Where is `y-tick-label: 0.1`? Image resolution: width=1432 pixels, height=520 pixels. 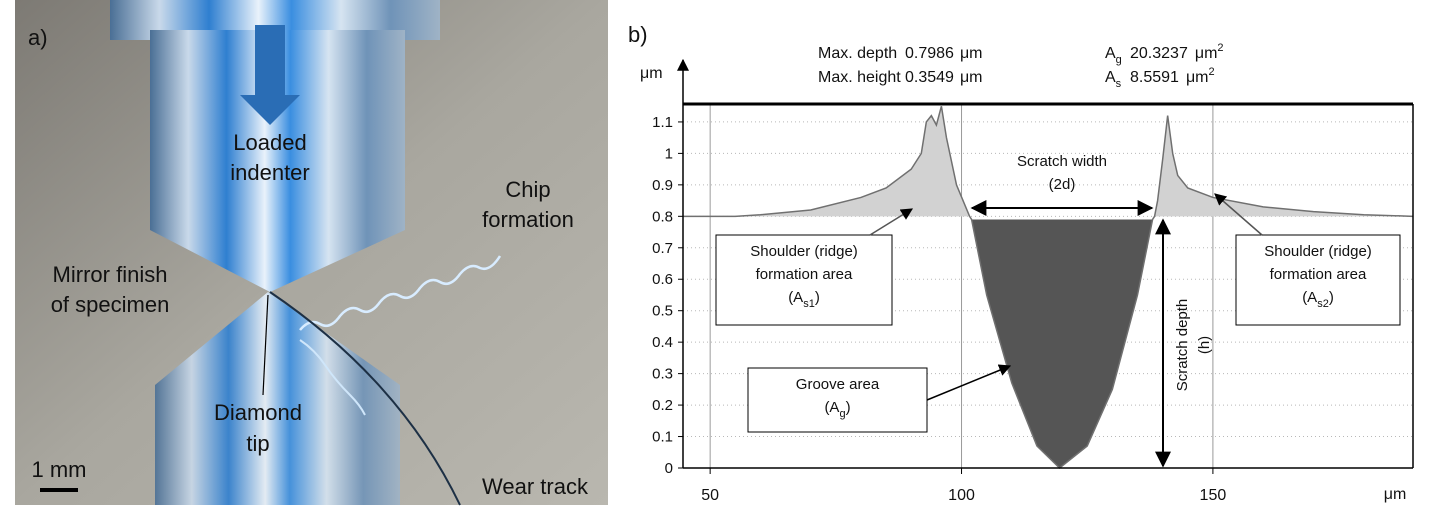
y-tick-label: 0.1 is located at coordinates (662, 437).